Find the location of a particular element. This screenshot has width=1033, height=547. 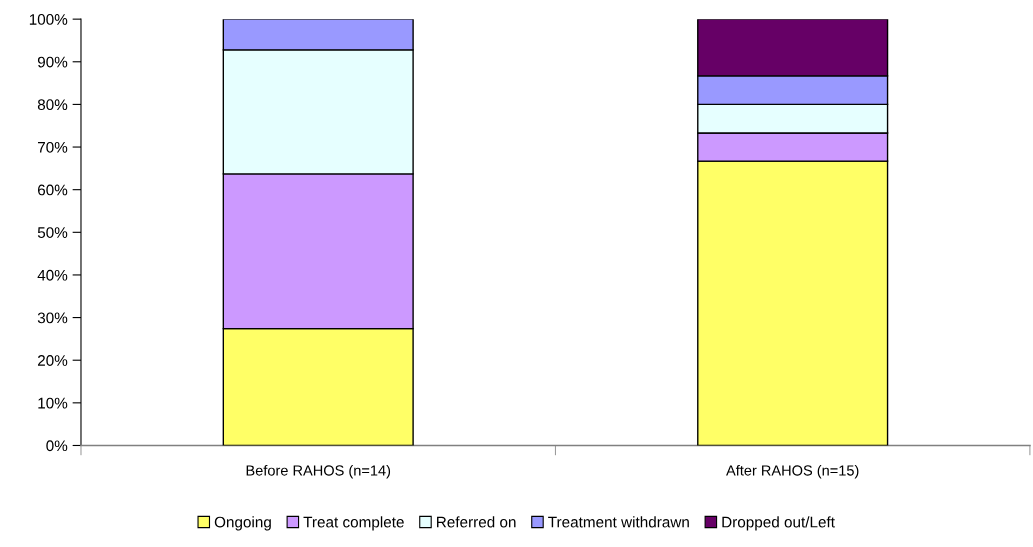

x-tick-label: Before RAHOS (n=14) is located at coordinates (318, 471).